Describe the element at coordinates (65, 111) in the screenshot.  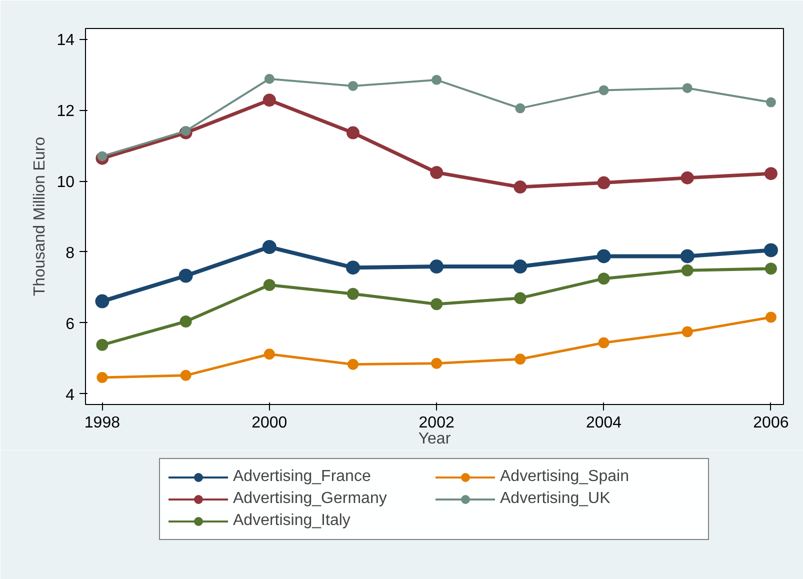
I see `y-tick-label: 12` at that location.